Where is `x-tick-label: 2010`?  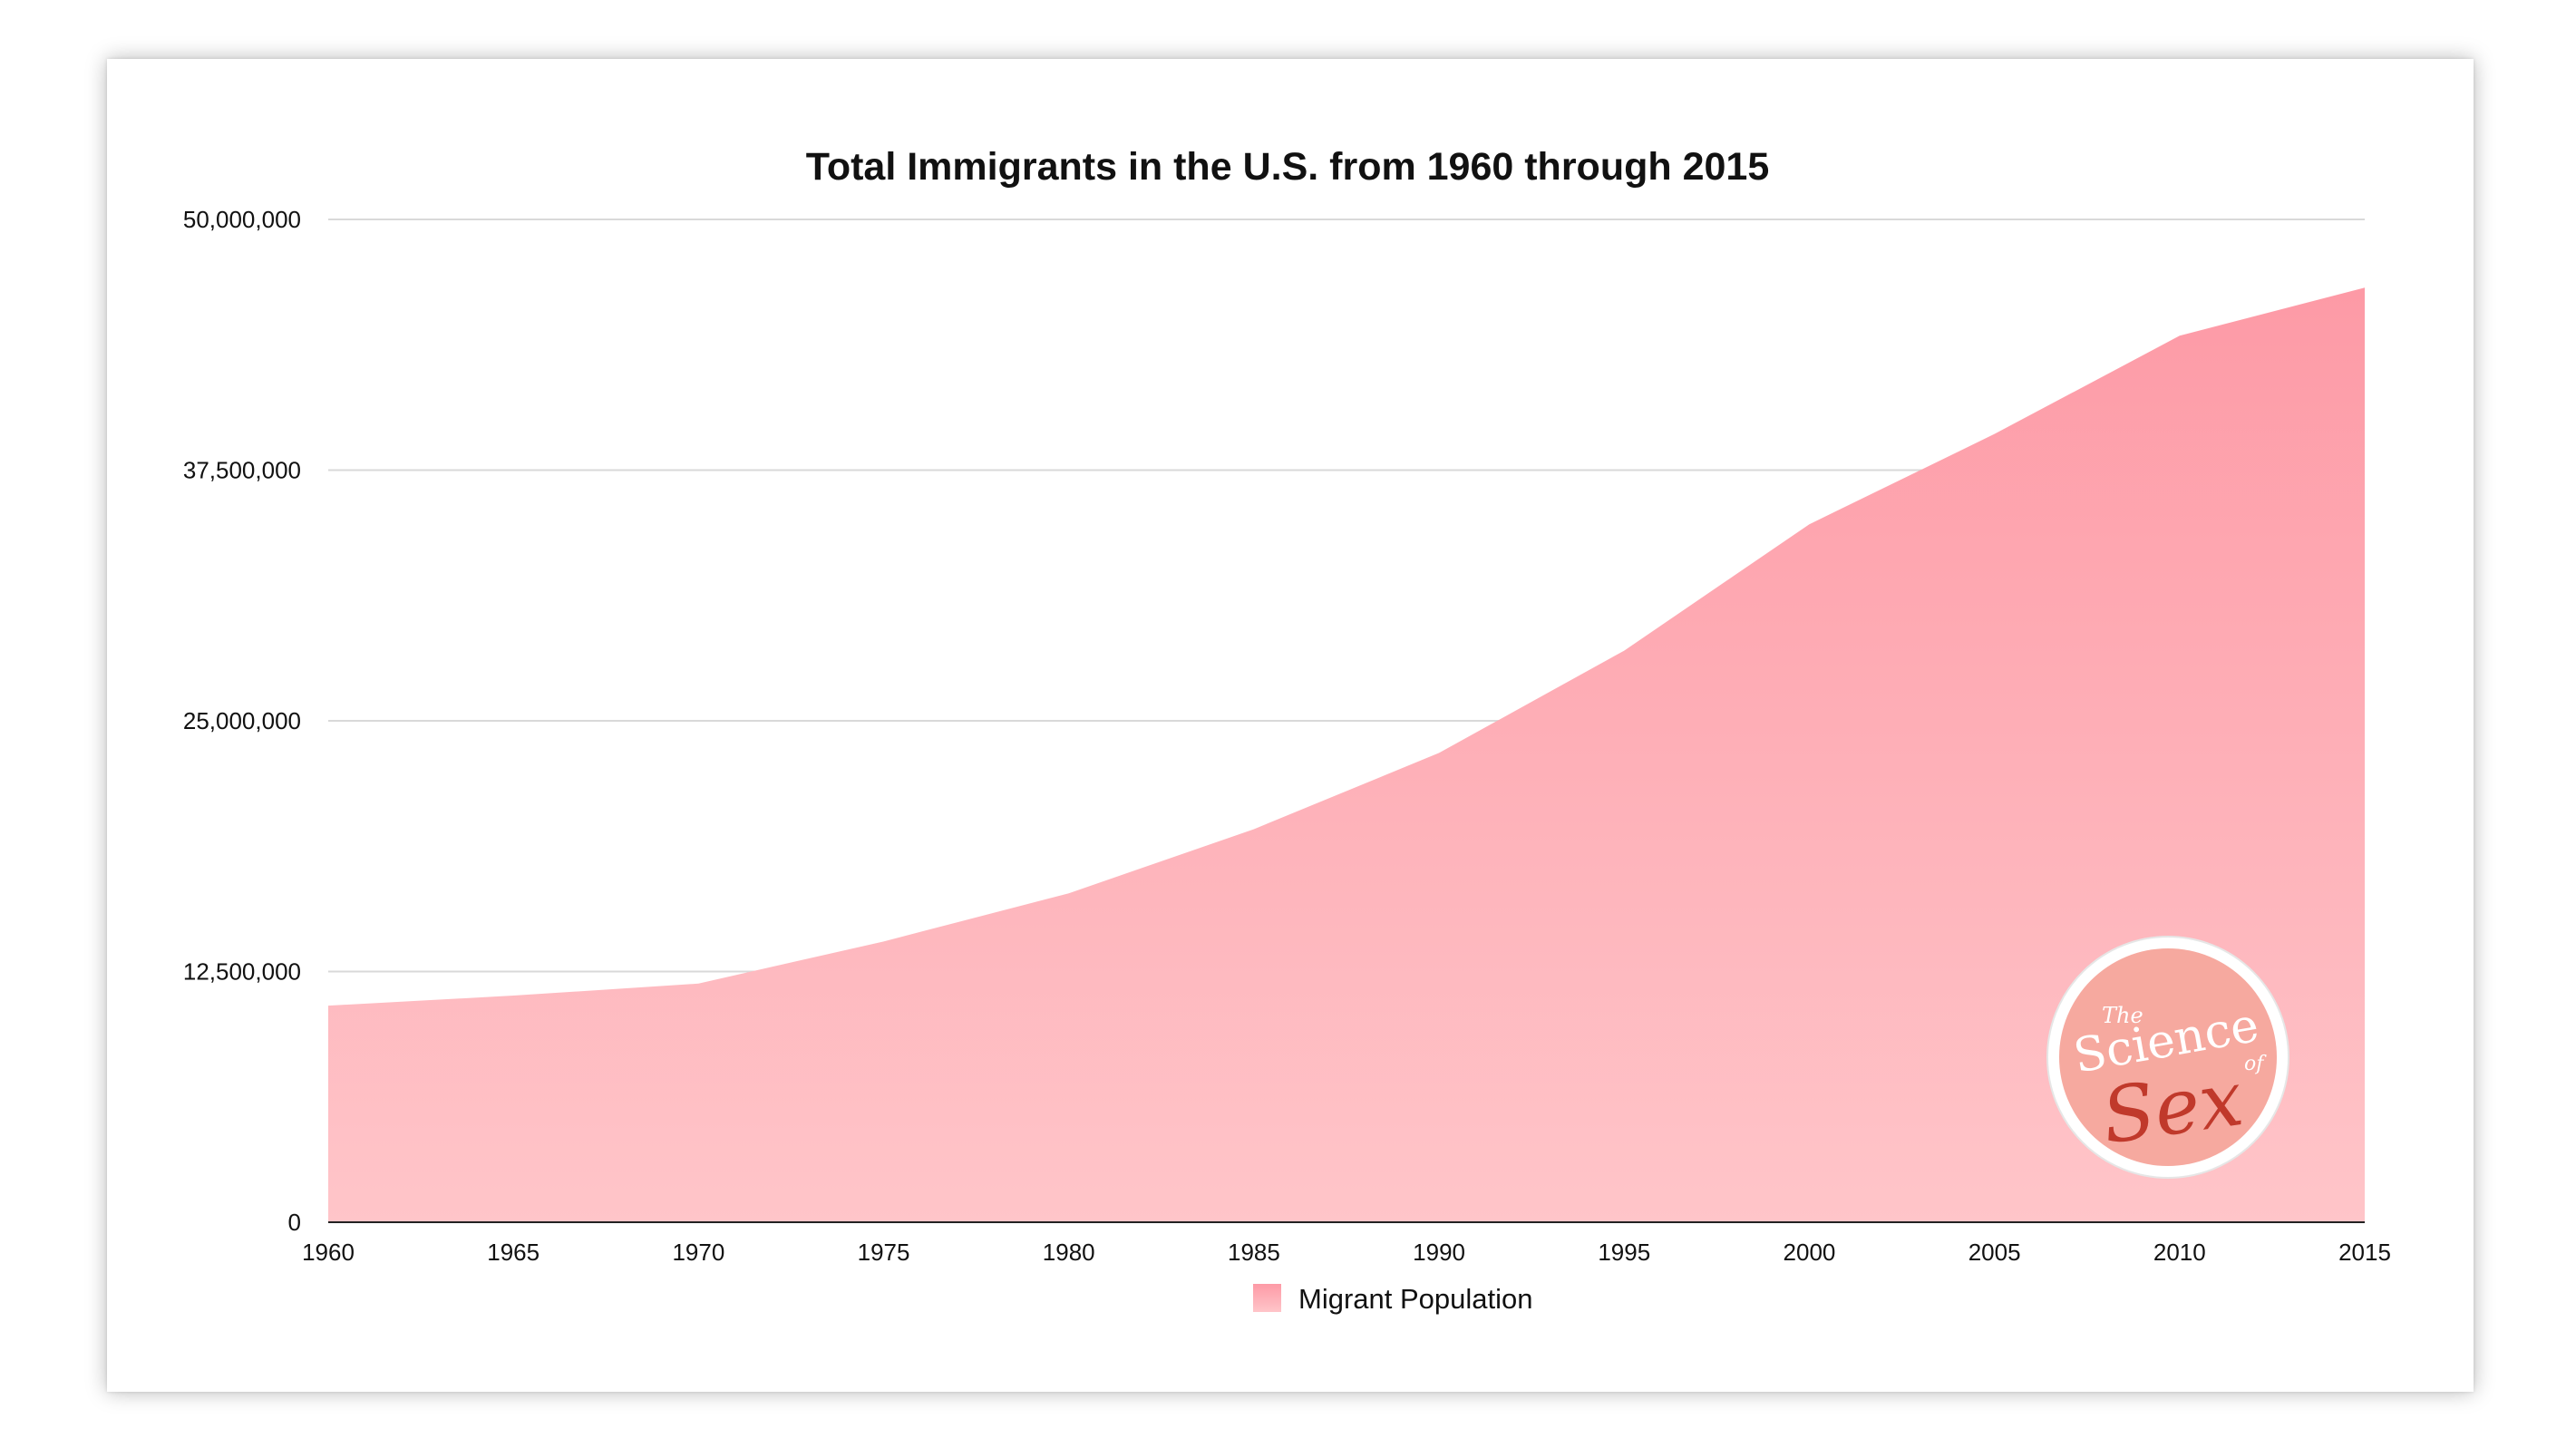
x-tick-label: 2010 is located at coordinates (2179, 1252).